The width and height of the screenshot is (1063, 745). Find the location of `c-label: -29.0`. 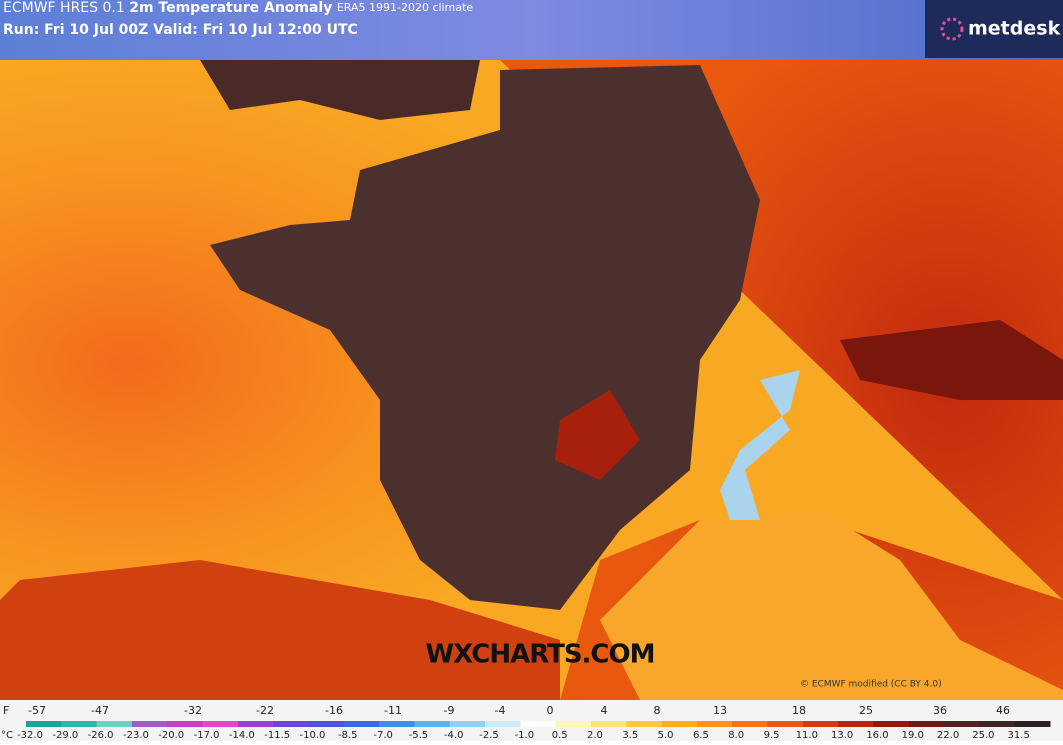

c-label: -29.0 is located at coordinates (65, 735).